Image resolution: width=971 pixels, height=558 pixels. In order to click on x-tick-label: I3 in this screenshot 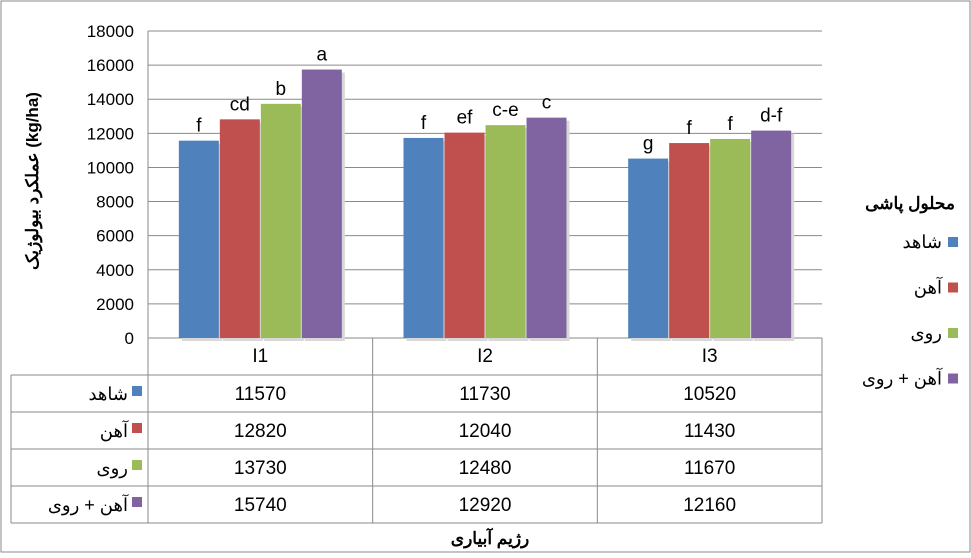, I will do `click(710, 356)`.